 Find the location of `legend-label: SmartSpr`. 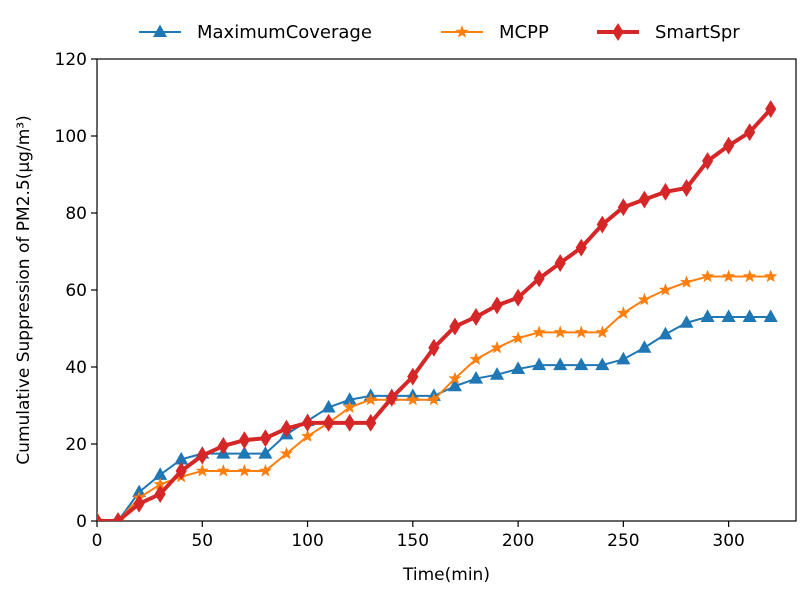

legend-label: SmartSpr is located at coordinates (697, 32).